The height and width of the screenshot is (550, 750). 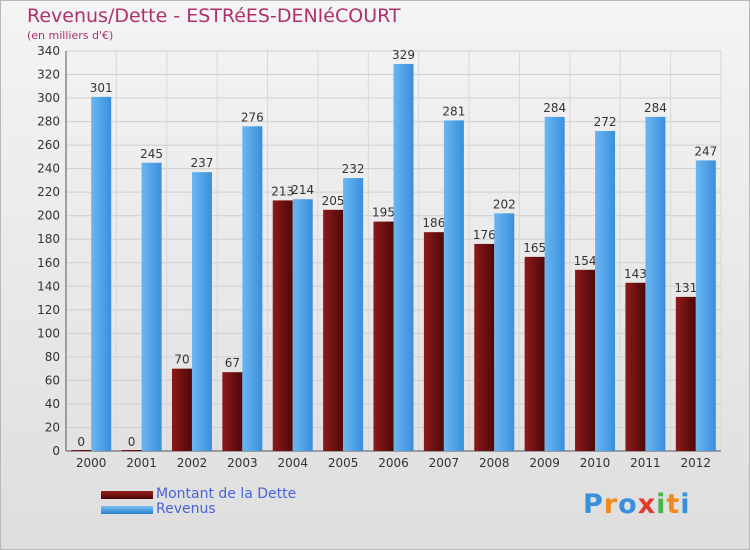 I want to click on proxiti-logo: Proxiti, so click(x=637, y=504).